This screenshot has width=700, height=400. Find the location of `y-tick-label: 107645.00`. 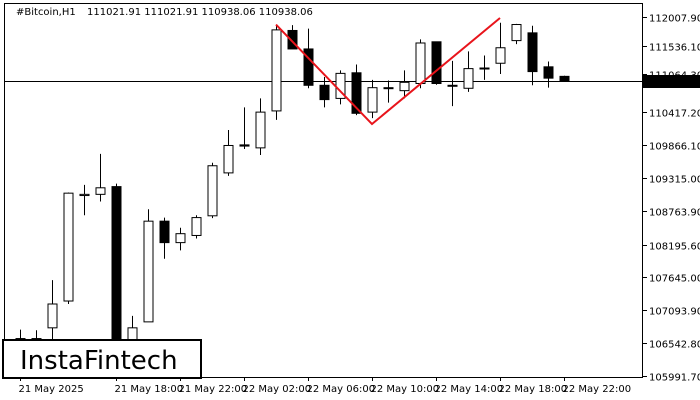

y-tick-label: 107645.00 is located at coordinates (674, 279).